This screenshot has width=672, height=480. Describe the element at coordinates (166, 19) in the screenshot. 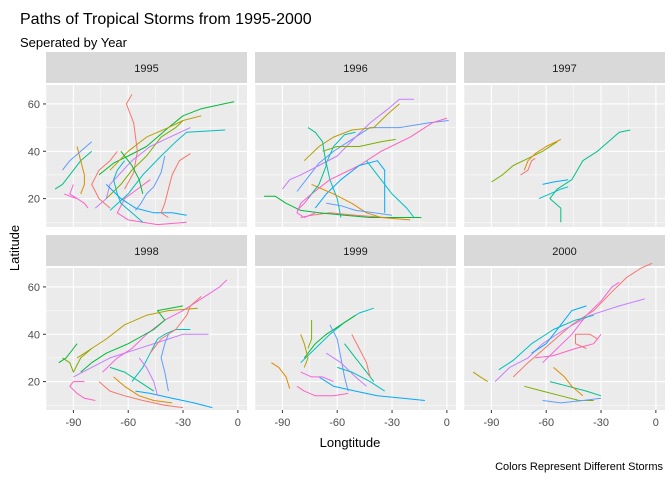

I see `chart-title: Paths of Tropical Storms from 1995-2000` at that location.